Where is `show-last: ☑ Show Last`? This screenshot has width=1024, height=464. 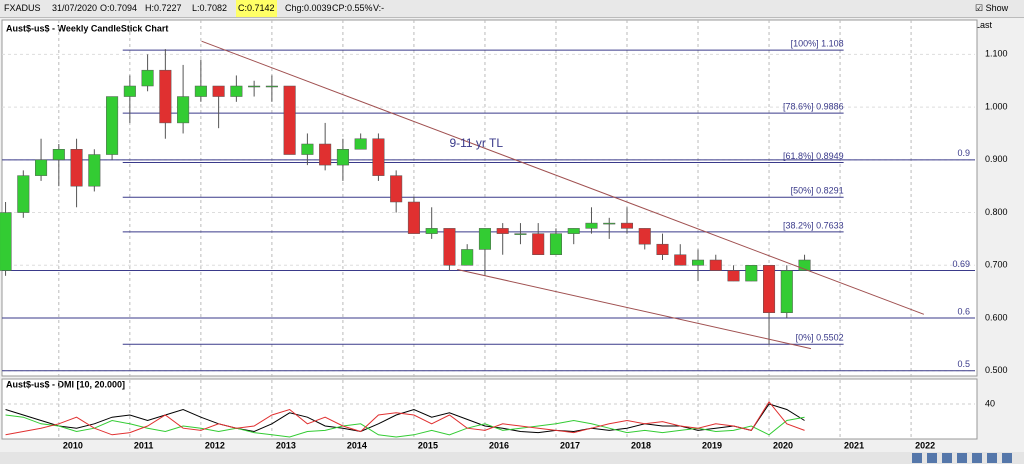 show-last: ☑ Show Last is located at coordinates (992, 16).